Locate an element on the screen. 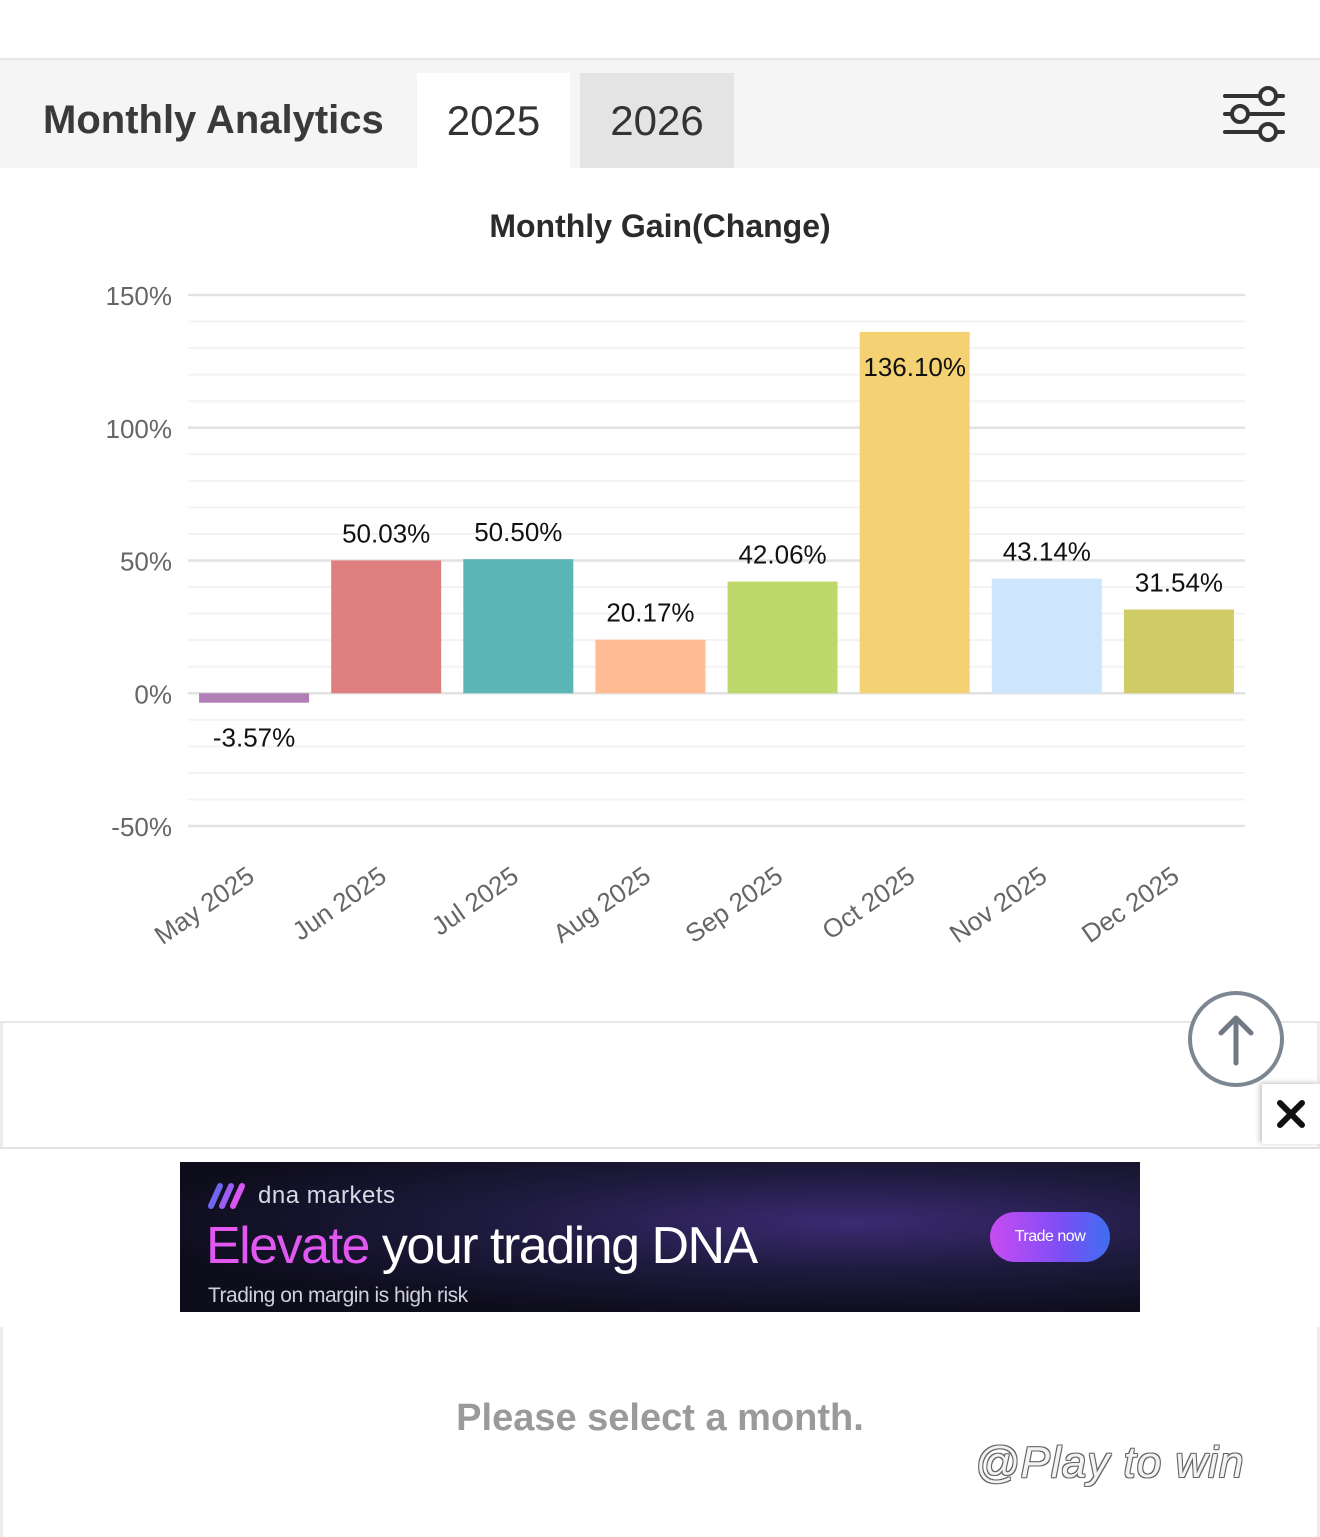 This screenshot has width=1320, height=1537. ad-trade-now-button: Trade now is located at coordinates (1050, 1237).